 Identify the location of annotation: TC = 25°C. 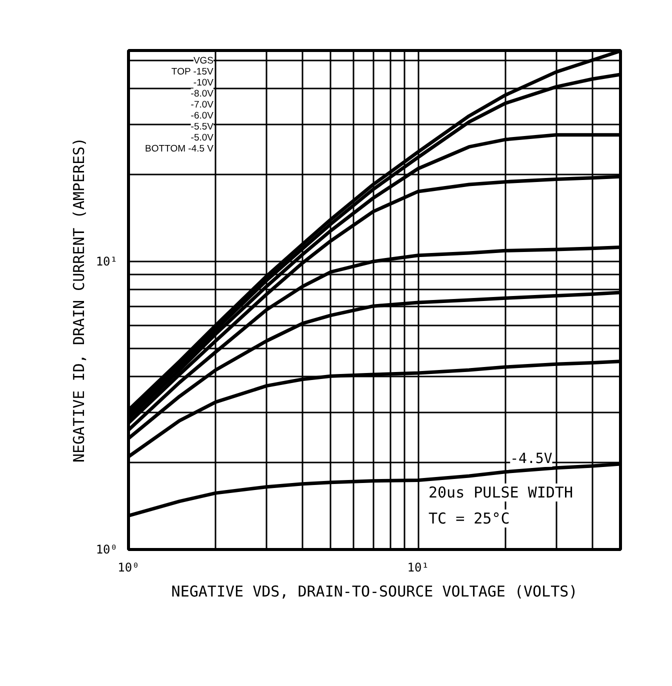
(469, 519).